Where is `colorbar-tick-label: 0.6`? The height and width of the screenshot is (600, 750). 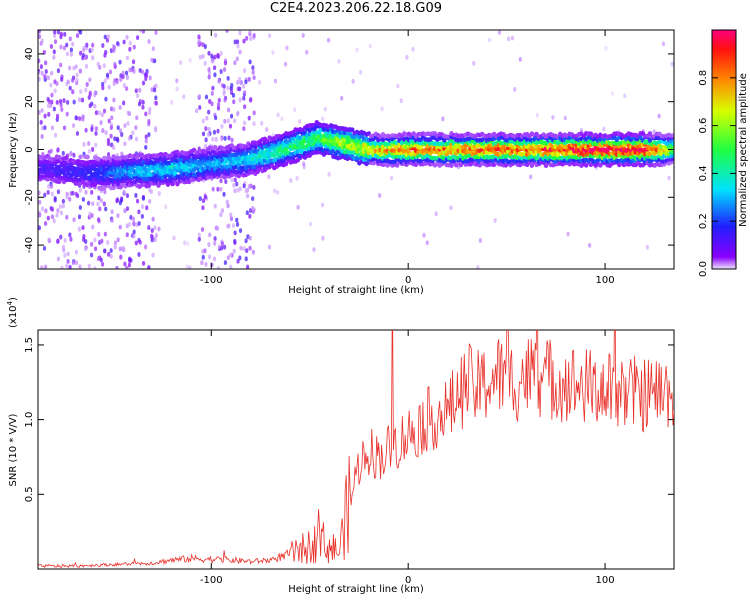 colorbar-tick-label: 0.6 is located at coordinates (703, 126).